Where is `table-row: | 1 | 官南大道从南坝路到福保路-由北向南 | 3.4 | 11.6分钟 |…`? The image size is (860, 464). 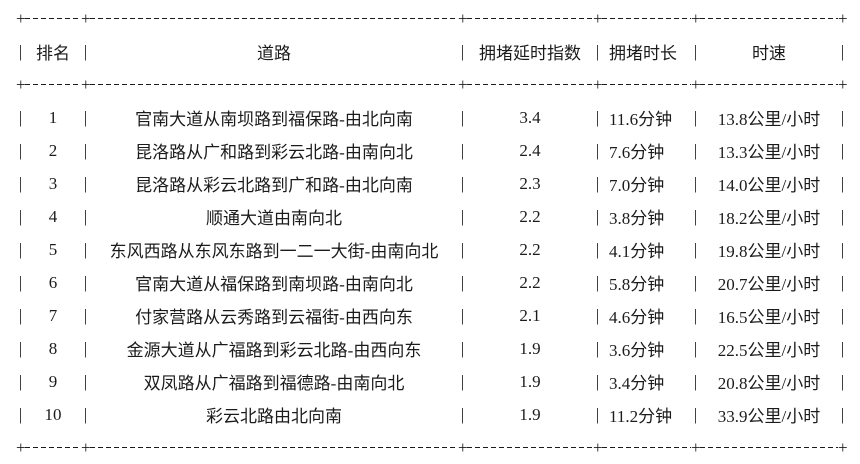 table-row: | 1 | 官南大道从南坝路到福保路-由北向南 | 3.4 | 11.6分钟 |… is located at coordinates (438, 117).